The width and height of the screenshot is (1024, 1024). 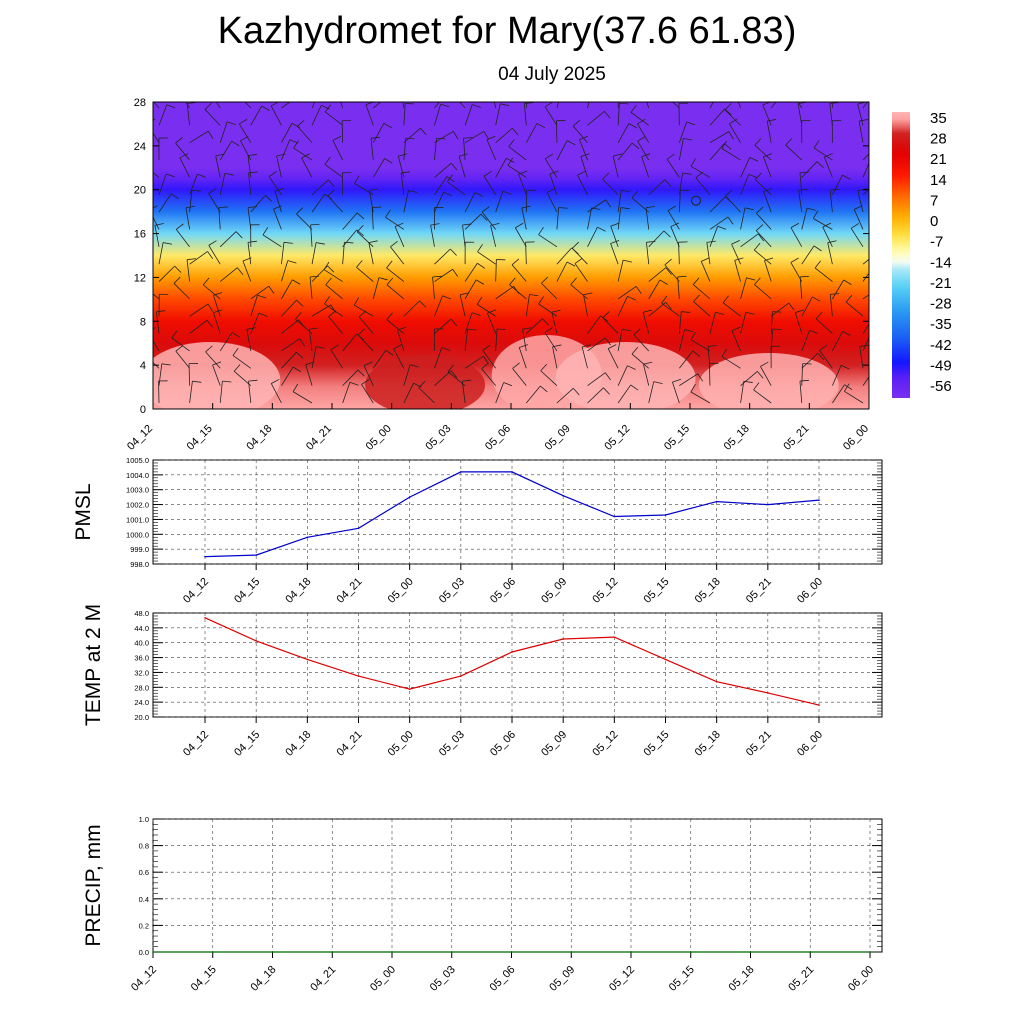 I want to click on warm-blob, so click(x=625, y=375).